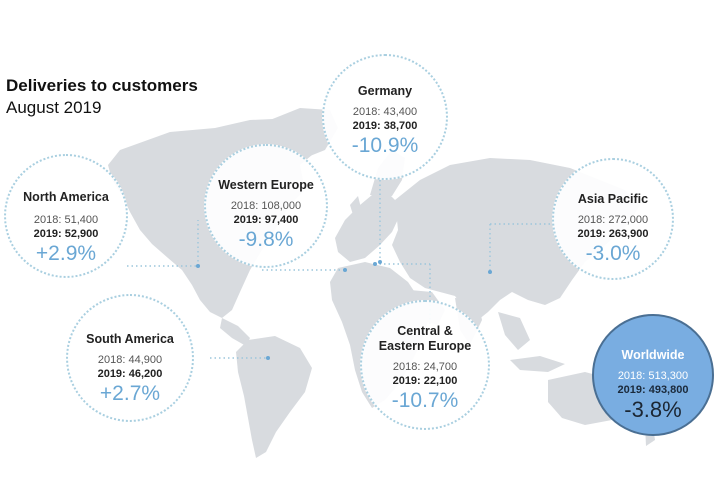 This screenshot has height=477, width=716. What do you see at coordinates (613, 253) in the screenshot?
I see `asia-pacific-change: -3.0%` at bounding box center [613, 253].